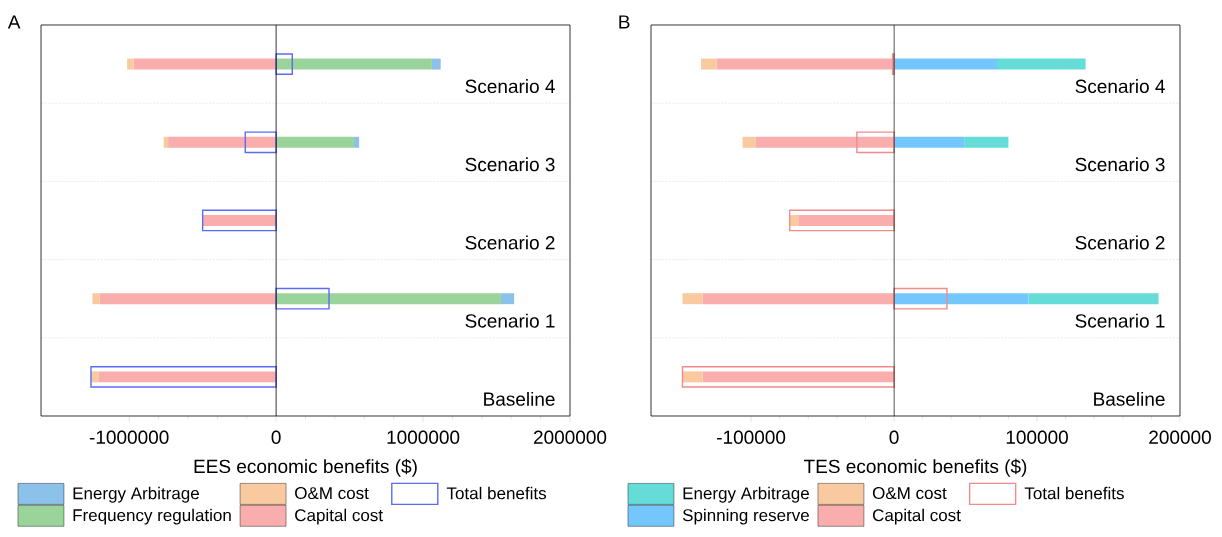 The image size is (1222, 537). Describe the element at coordinates (915, 467) in the screenshot. I see `x-axis-title: TES economic benefits ($)` at that location.